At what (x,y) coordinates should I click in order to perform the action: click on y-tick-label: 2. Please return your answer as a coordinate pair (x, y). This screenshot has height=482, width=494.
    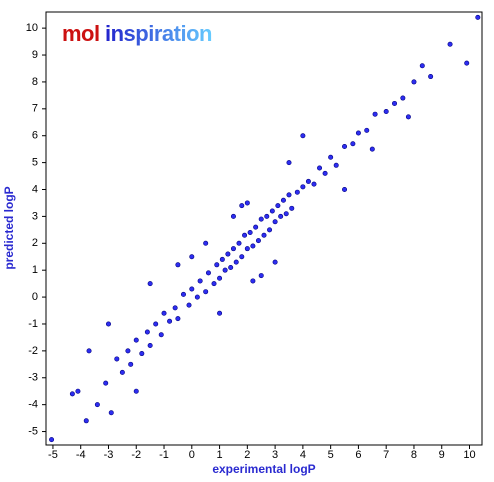
    Looking at the image, I should click on (35, 243).